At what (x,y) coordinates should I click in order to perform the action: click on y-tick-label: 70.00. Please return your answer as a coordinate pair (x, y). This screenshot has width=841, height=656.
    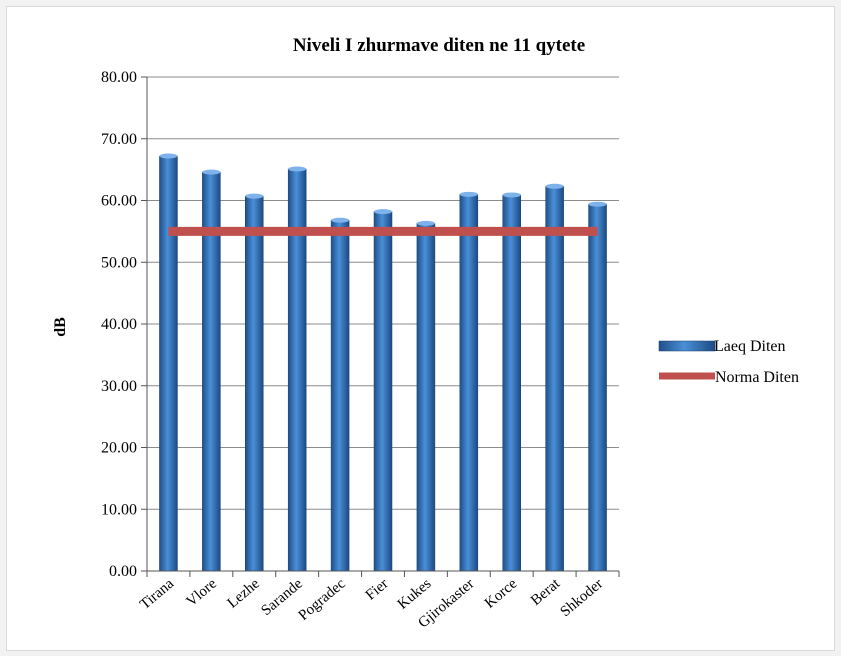
    Looking at the image, I should click on (119, 139).